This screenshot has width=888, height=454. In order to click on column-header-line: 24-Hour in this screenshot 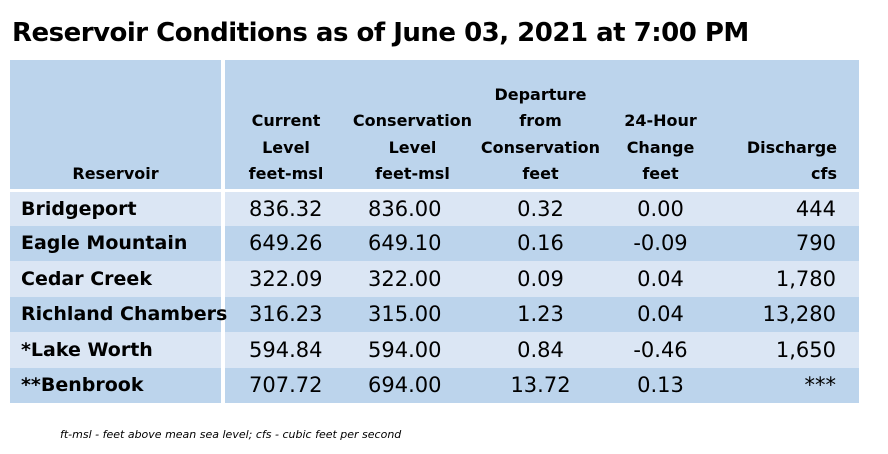, I will do `click(660, 120)`.